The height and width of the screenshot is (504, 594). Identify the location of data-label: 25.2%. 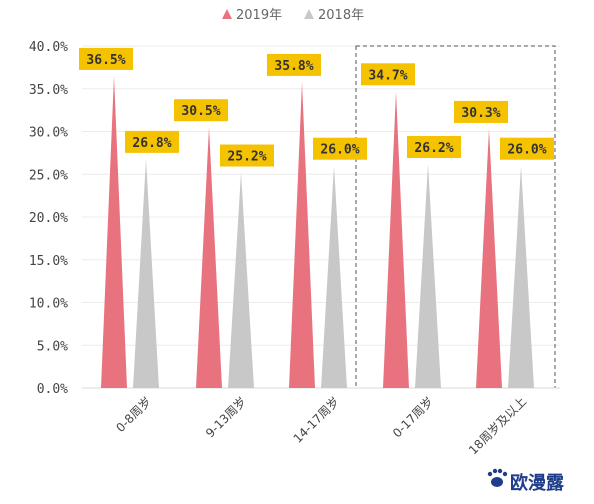
(246, 157).